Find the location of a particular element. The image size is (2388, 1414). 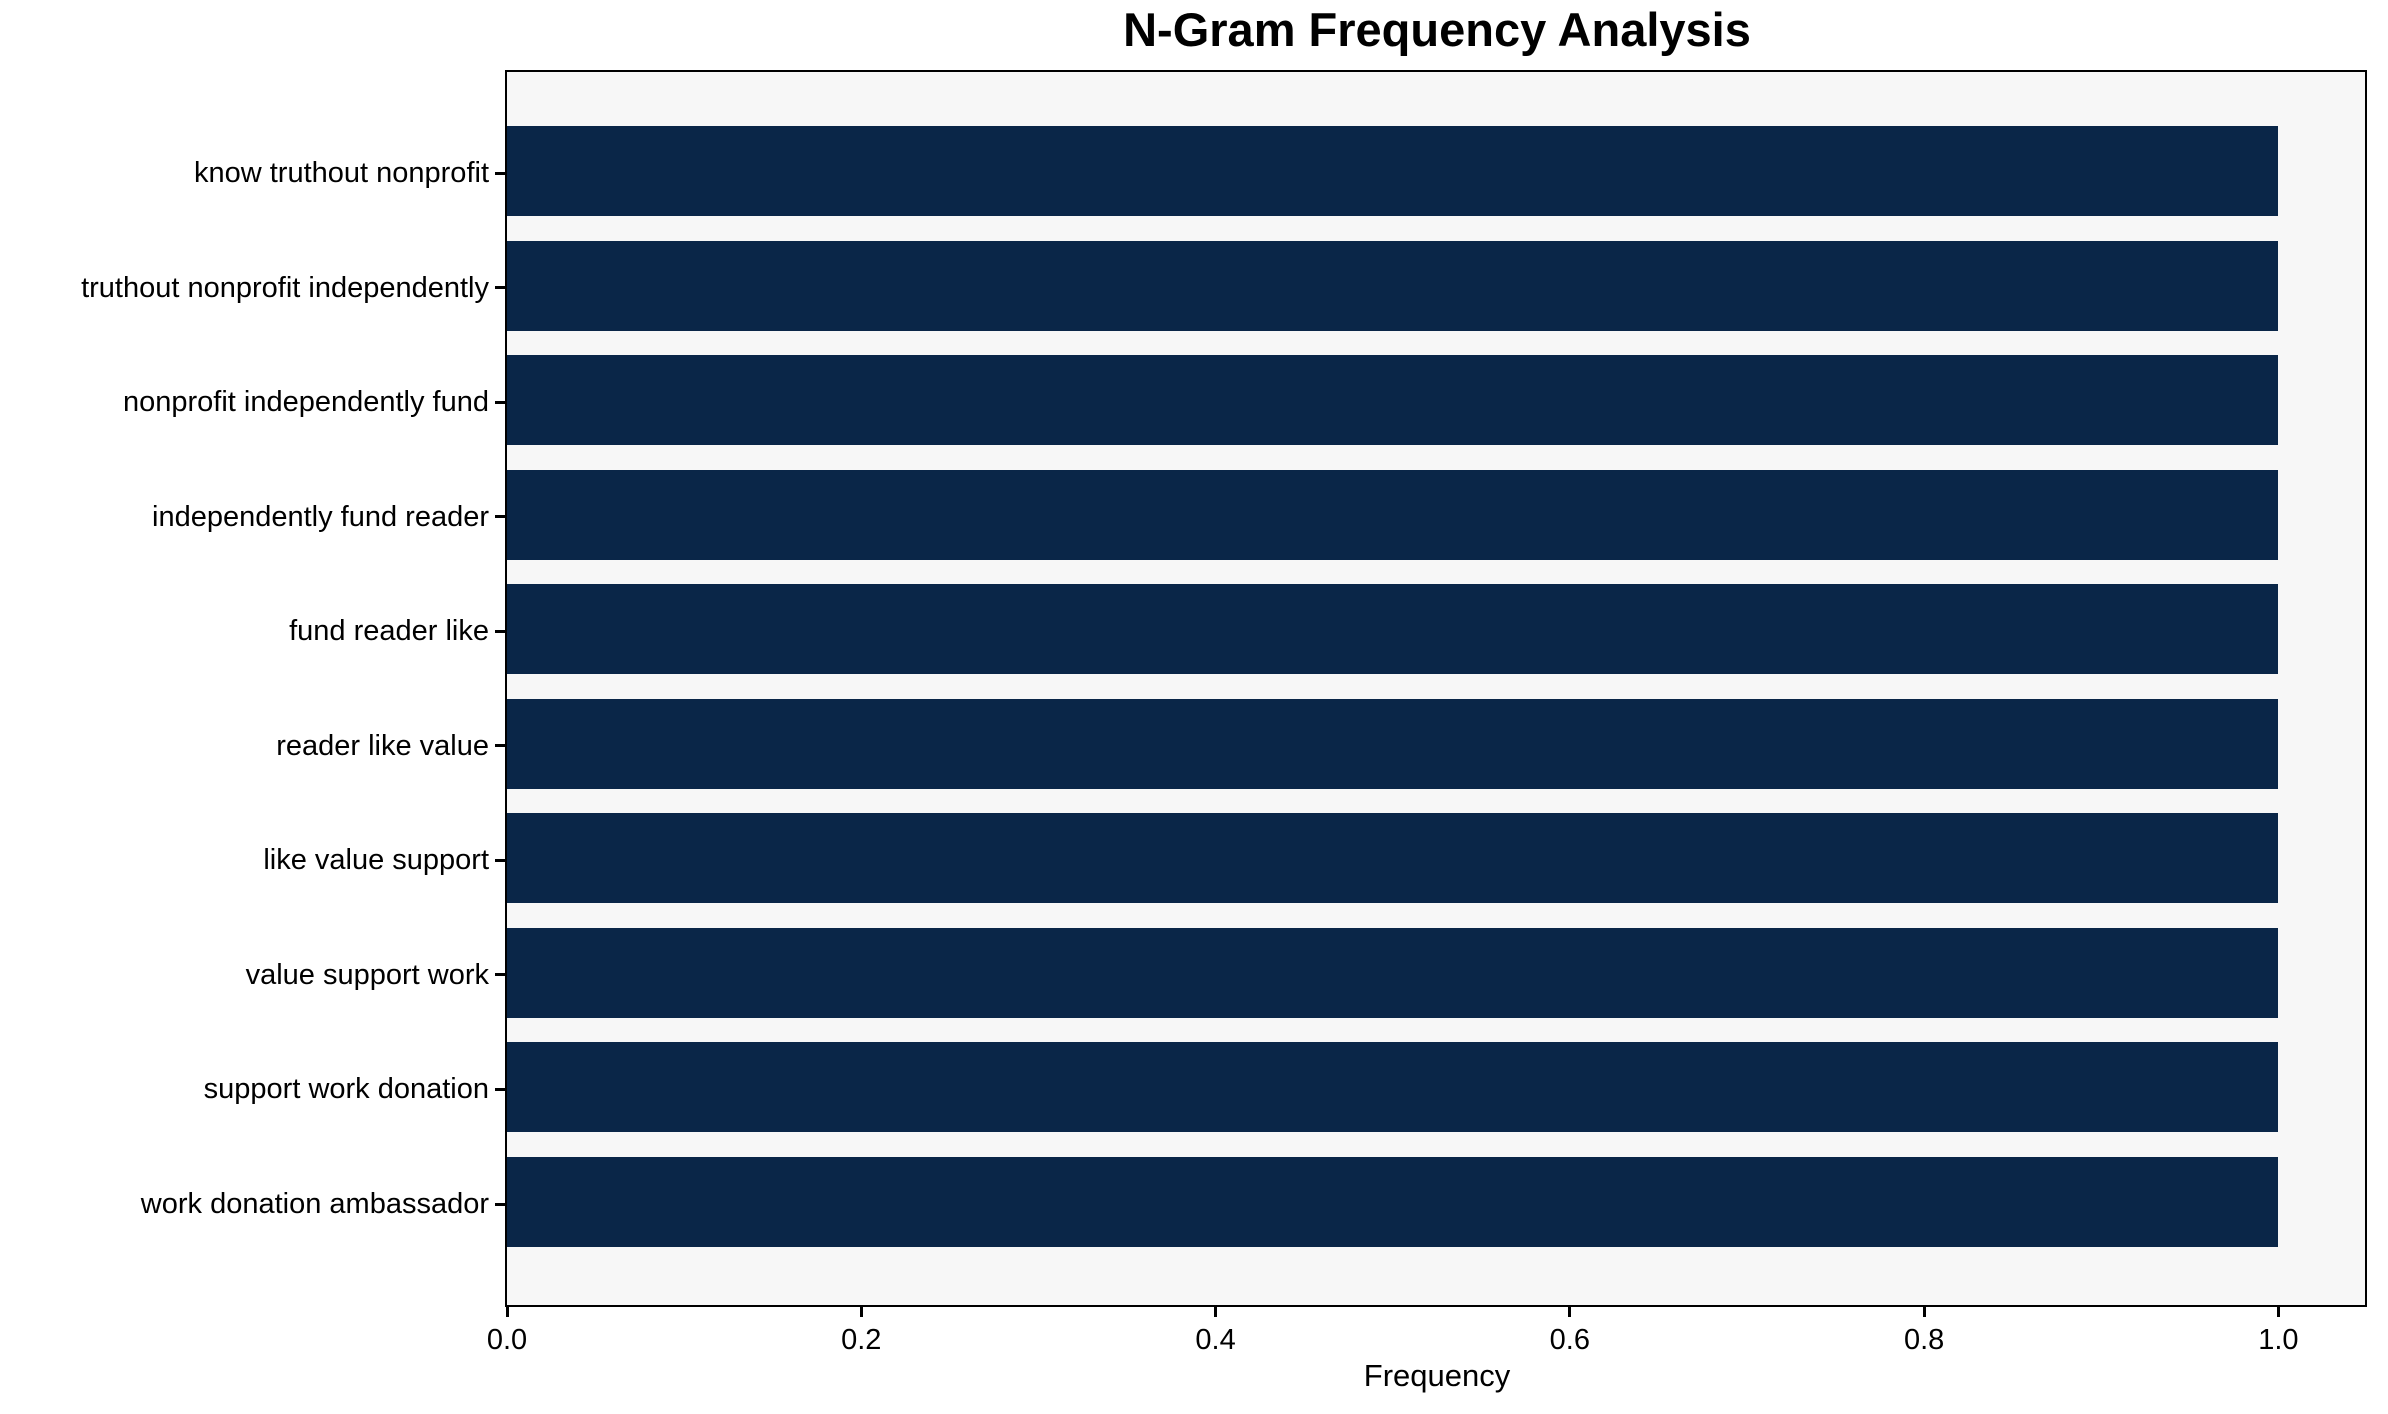

x-tick-label: 0.4 is located at coordinates (1215, 1340).